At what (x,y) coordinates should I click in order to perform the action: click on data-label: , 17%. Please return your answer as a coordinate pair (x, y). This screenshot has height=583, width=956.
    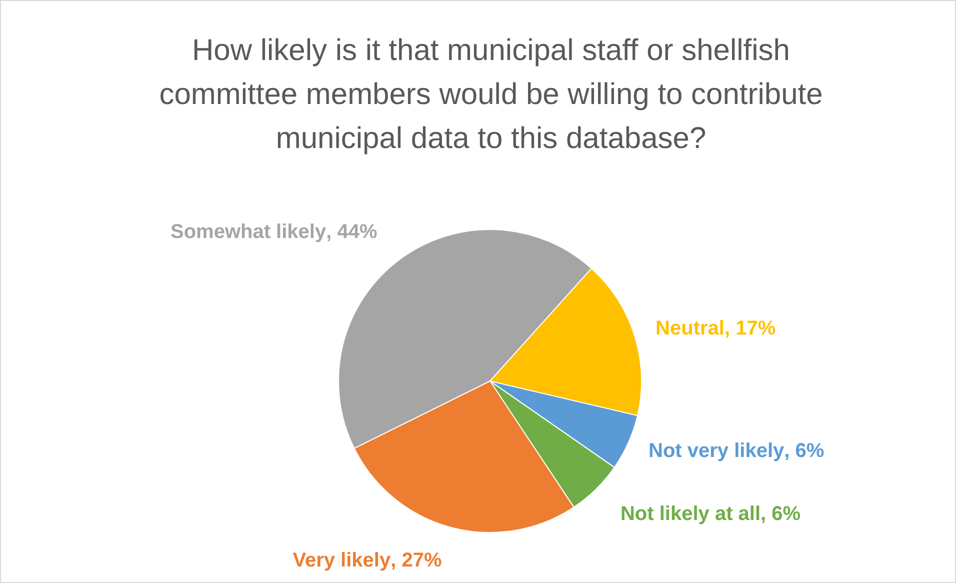
    Looking at the image, I should click on (750, 329).